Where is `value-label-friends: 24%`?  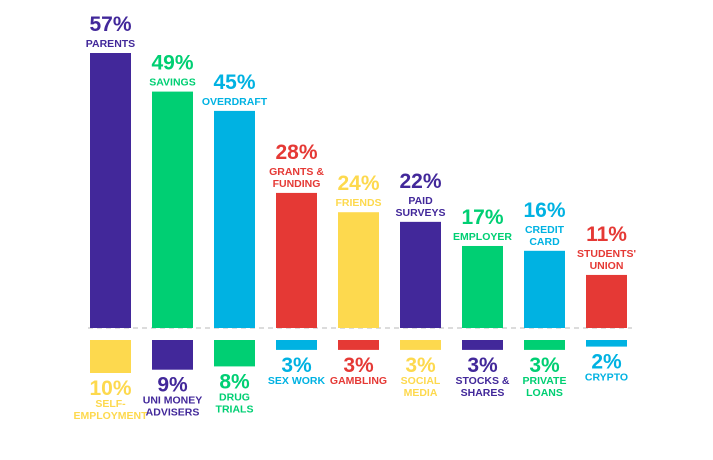 value-label-friends: 24% is located at coordinates (358, 183).